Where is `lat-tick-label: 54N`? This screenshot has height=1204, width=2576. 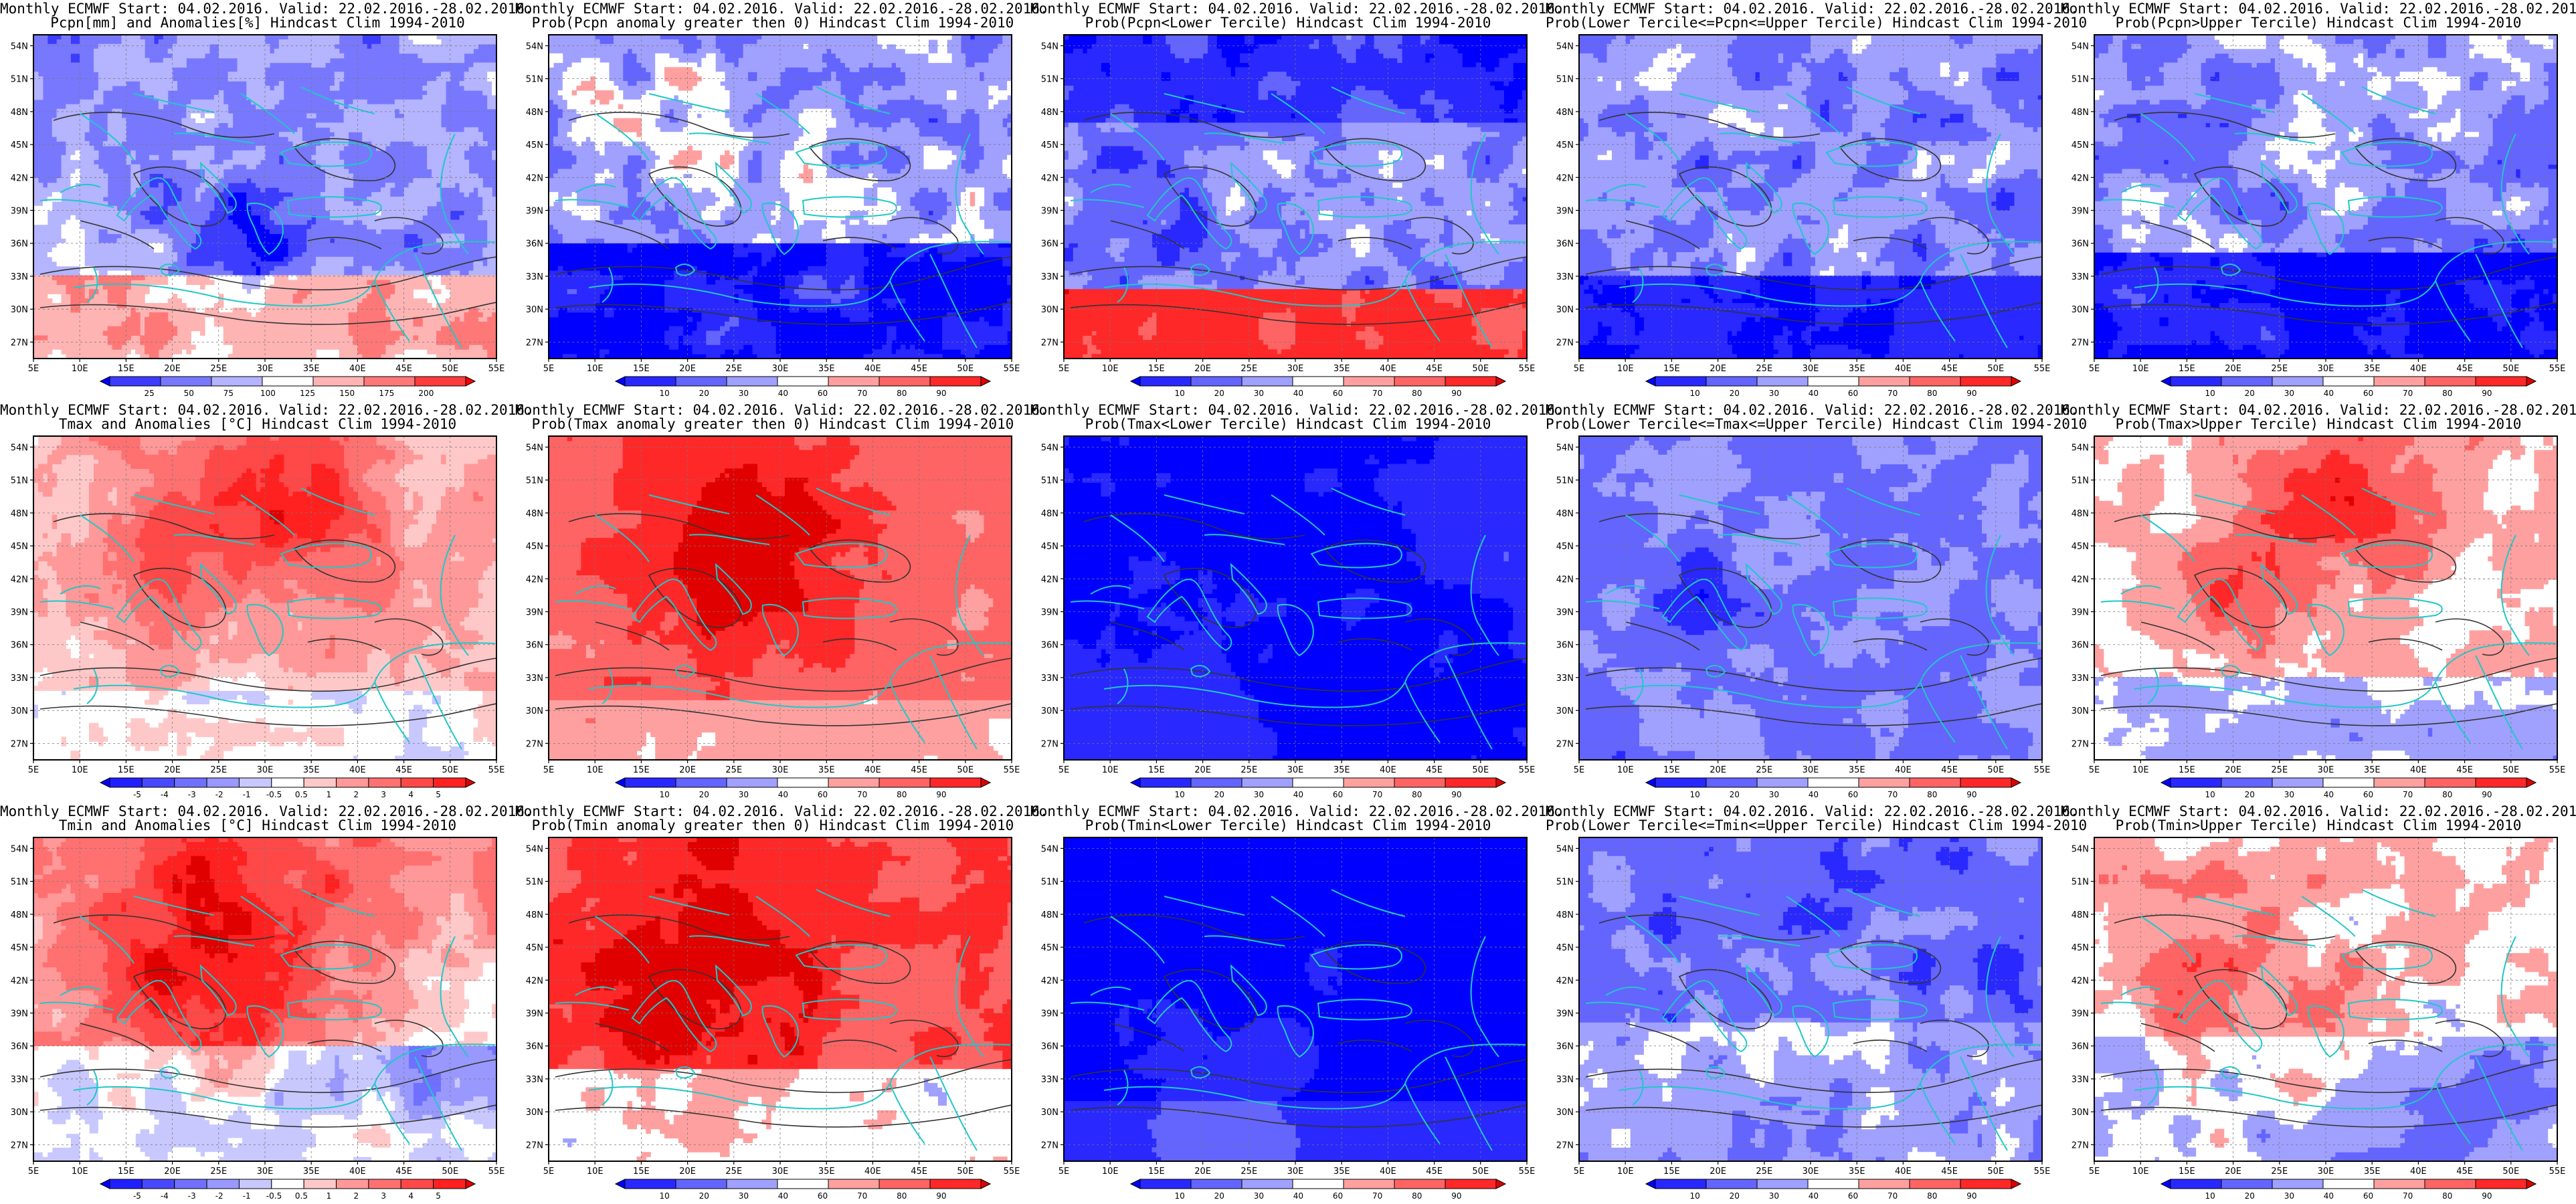
lat-tick-label: 54N is located at coordinates (1565, 448).